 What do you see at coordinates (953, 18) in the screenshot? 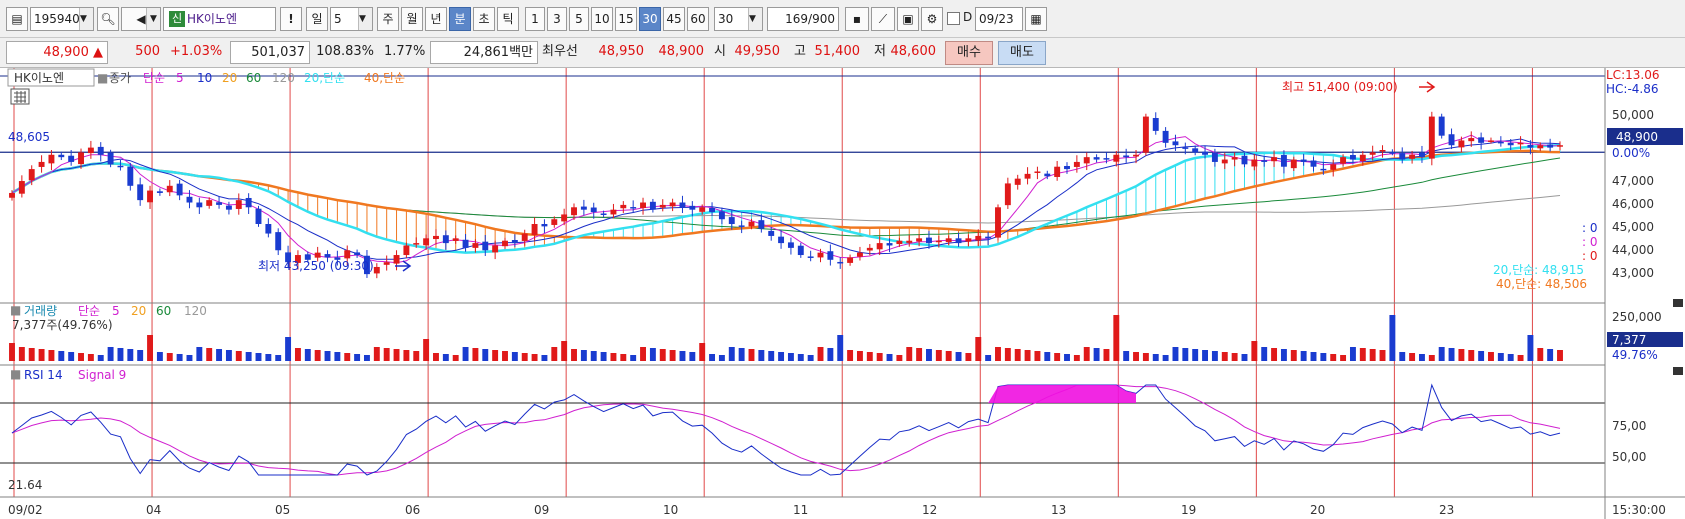
I see `date-checkbox` at bounding box center [953, 18].